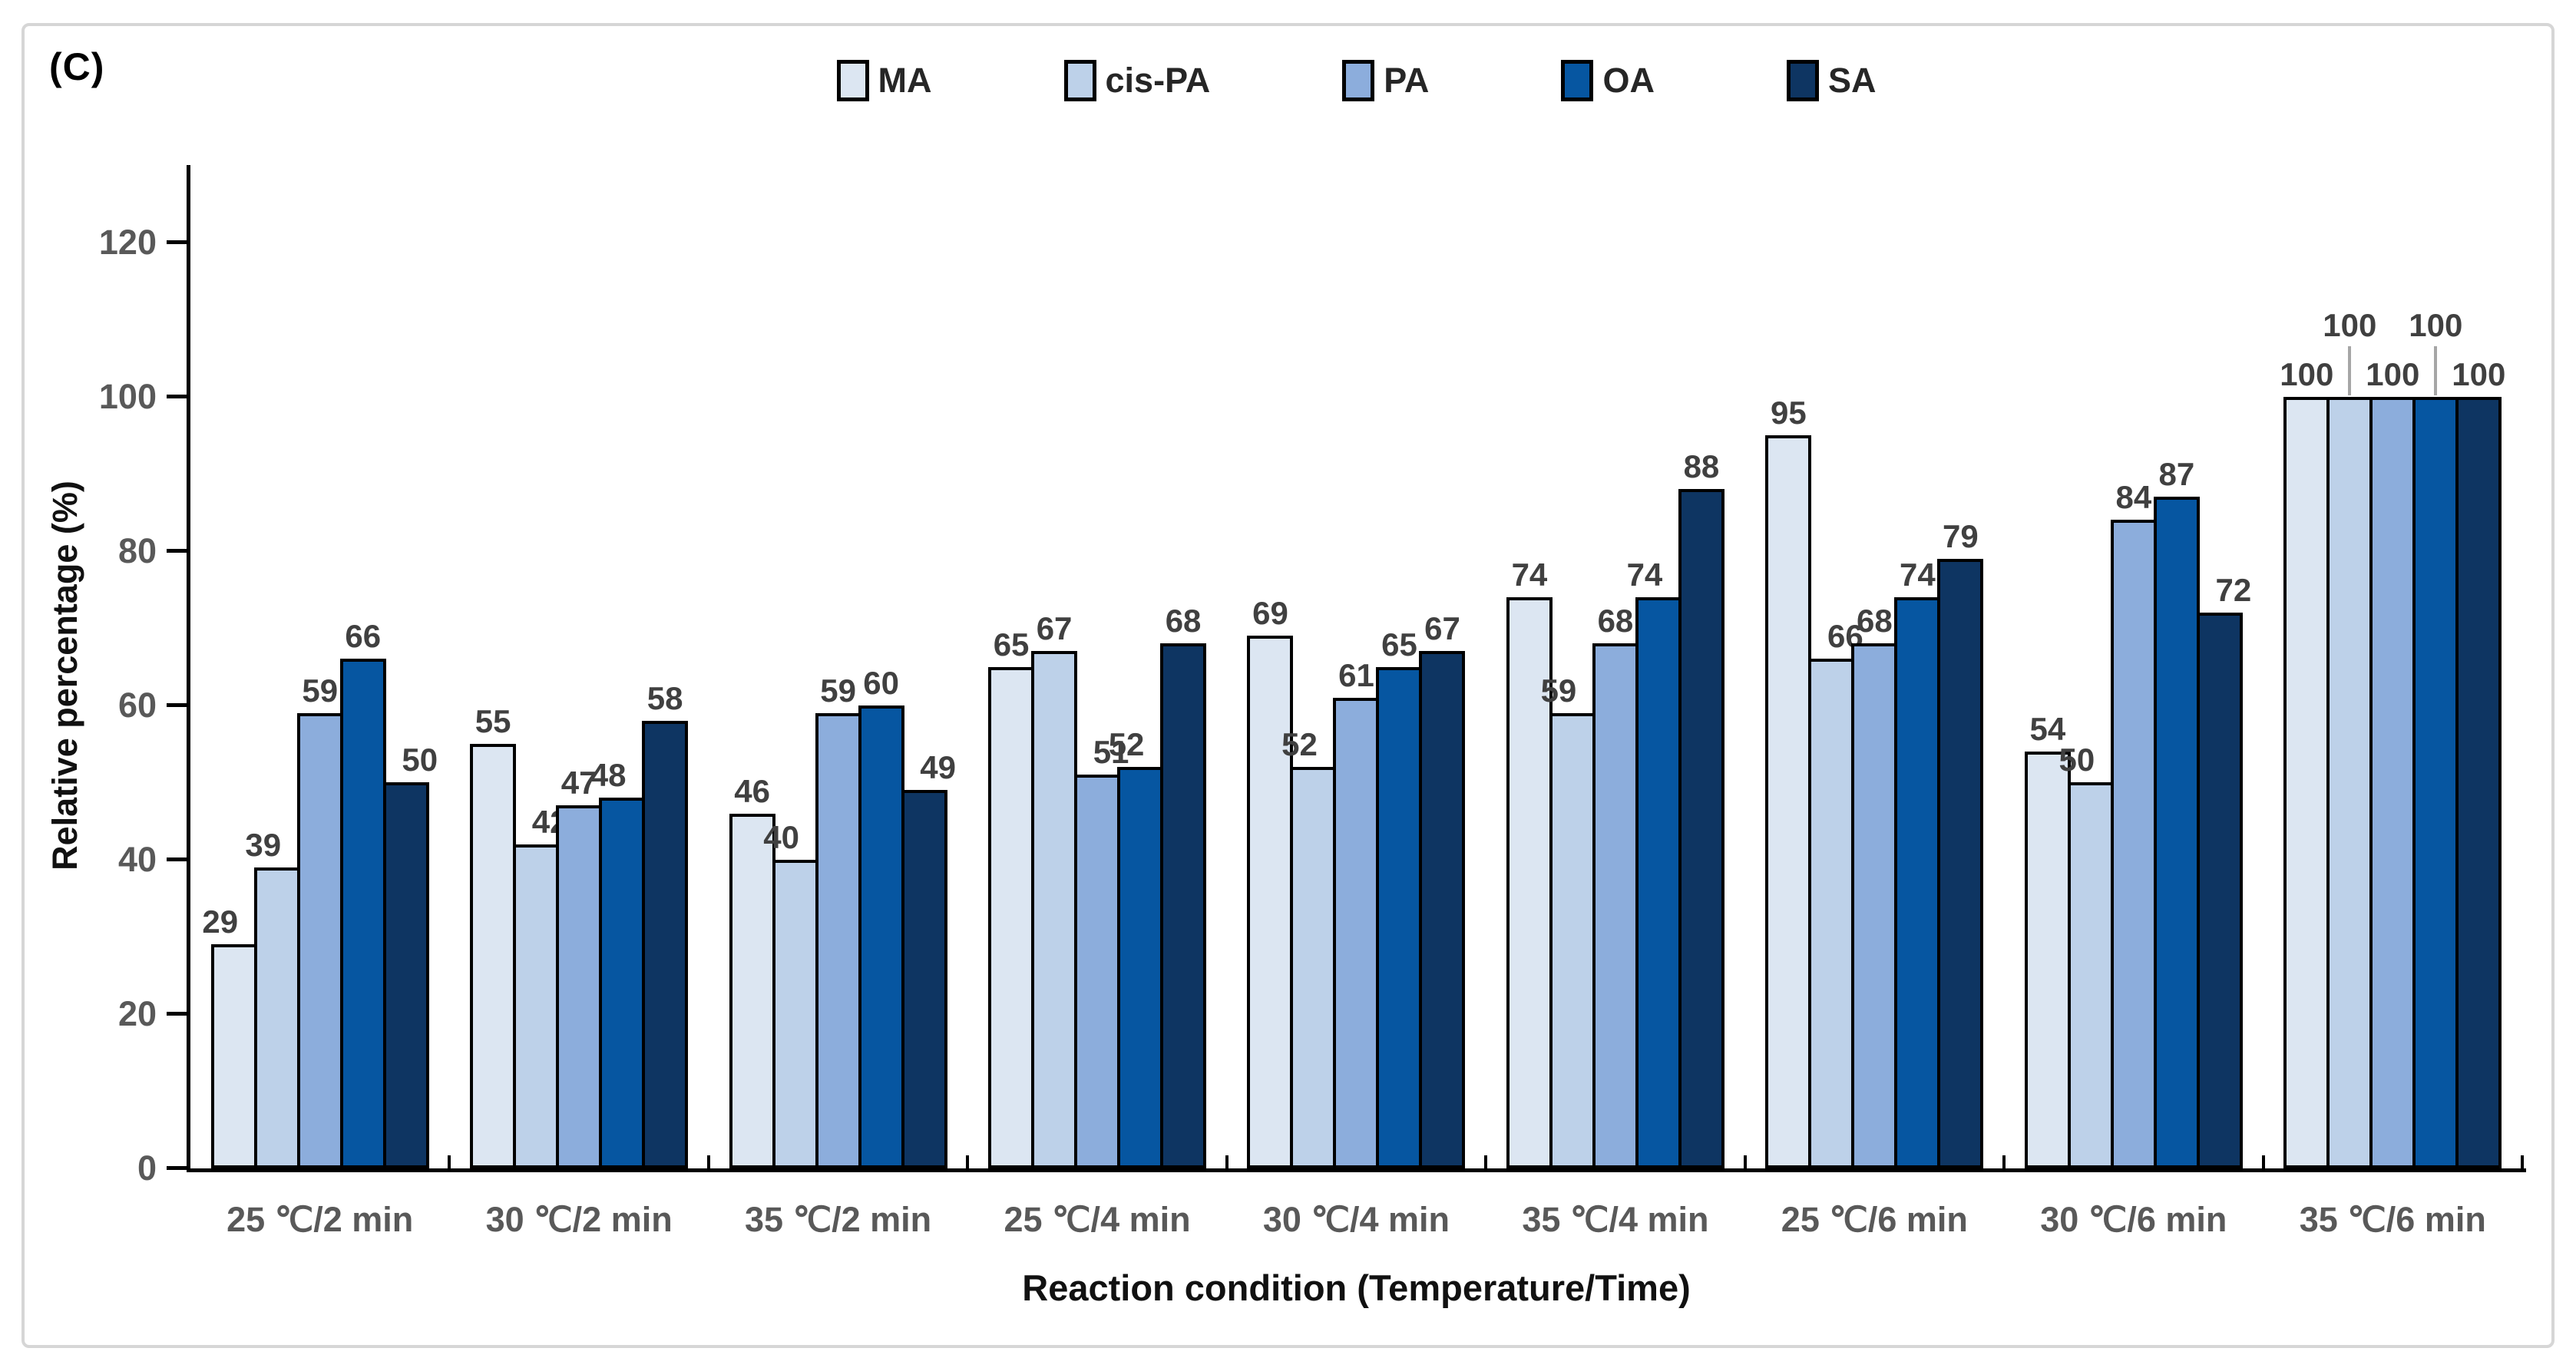 The image size is (2576, 1368). What do you see at coordinates (665, 925) in the screenshot?
I see `bar-SA-30-2-min: 58` at bounding box center [665, 925].